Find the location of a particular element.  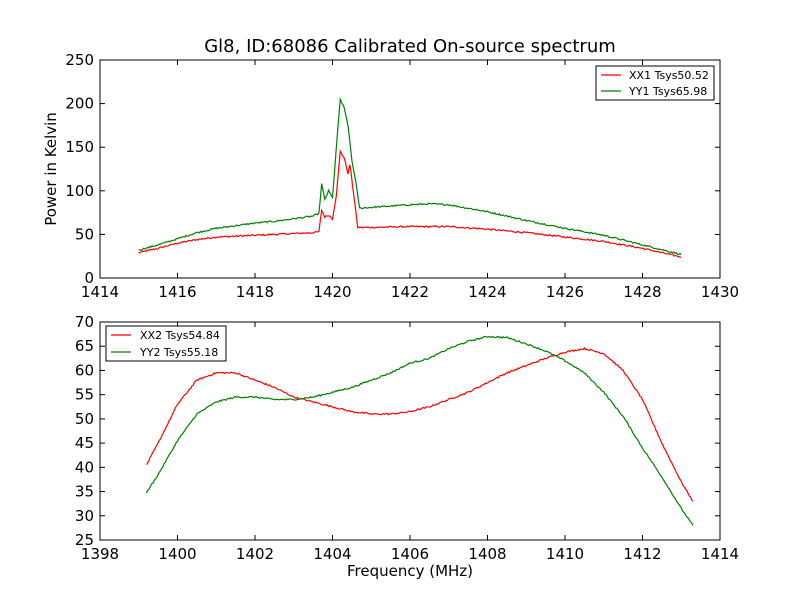

bottom-x-axis-label: Frequency (MHz) is located at coordinates (410, 571).